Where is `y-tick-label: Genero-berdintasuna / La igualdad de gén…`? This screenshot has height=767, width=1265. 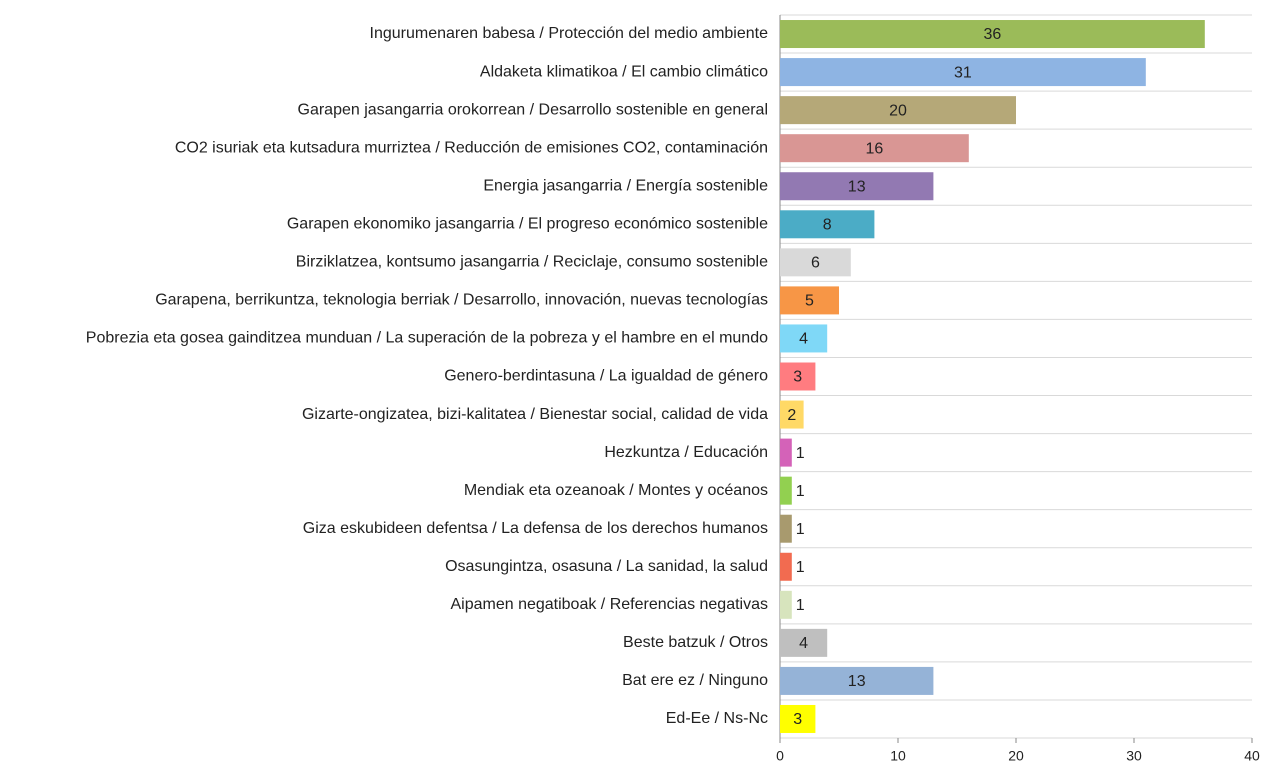 y-tick-label: Genero-berdintasuna / La igualdad de gén… is located at coordinates (606, 376).